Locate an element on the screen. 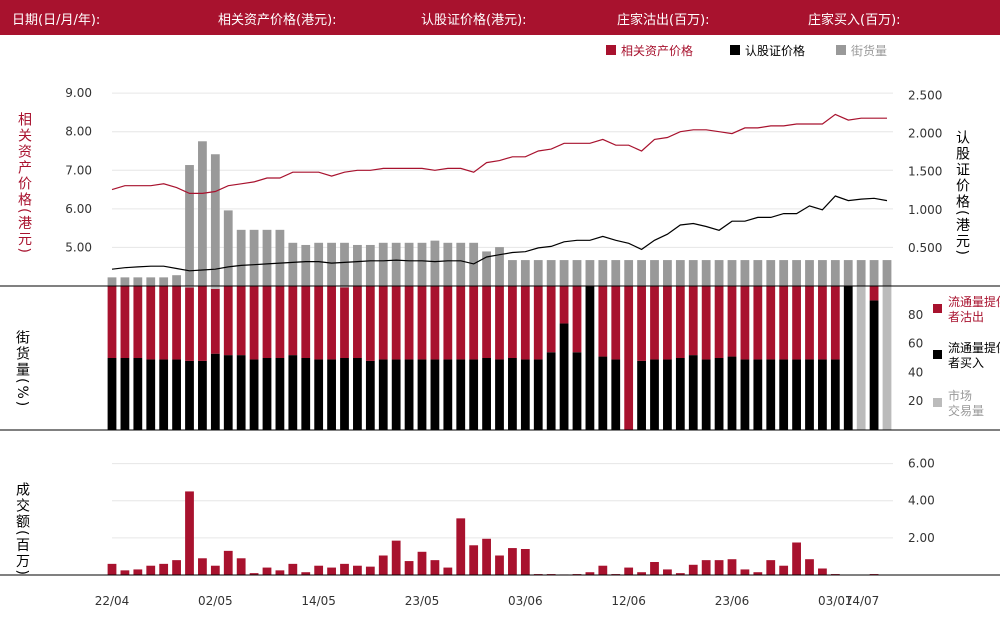 The height and width of the screenshot is (620, 1000). underlying-price-line is located at coordinates (499, 153).